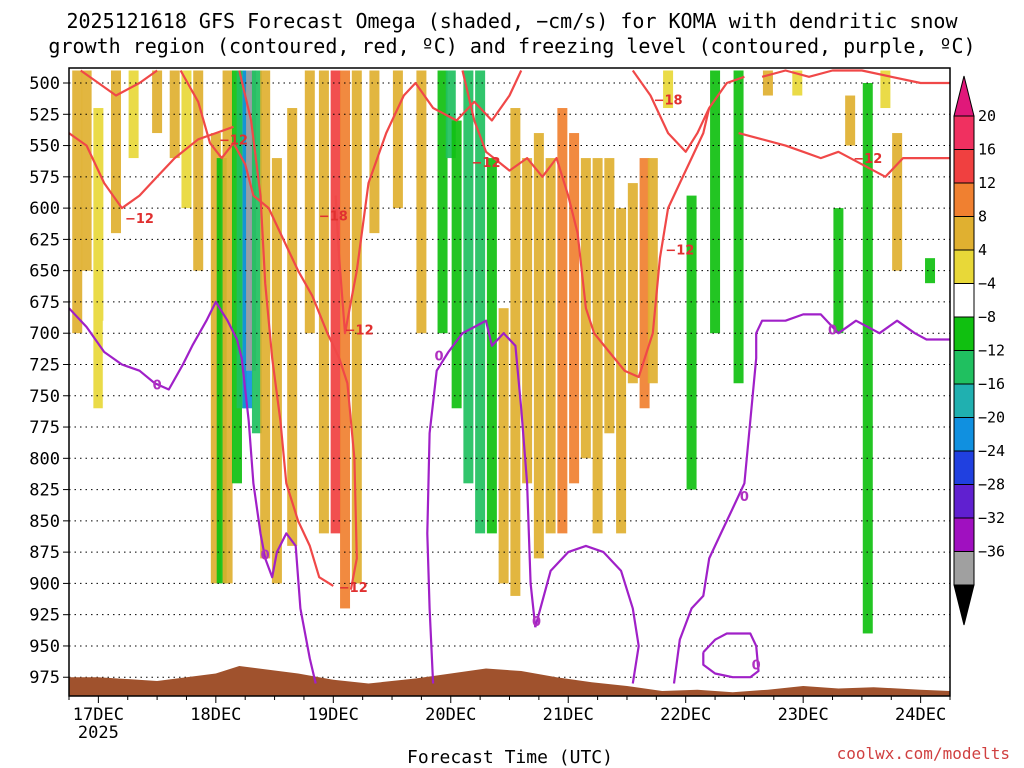 This screenshot has width=1024, height=768. Describe the element at coordinates (987, 317) in the screenshot. I see `colorbar-label-6: −8` at that location.